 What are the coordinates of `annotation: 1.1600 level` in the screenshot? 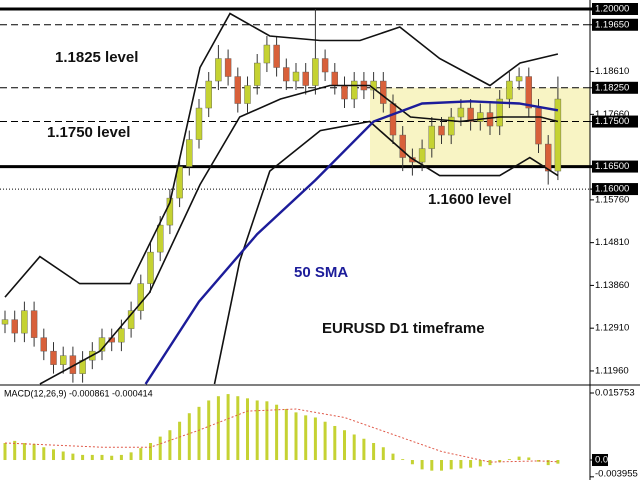 It's located at (469, 199).